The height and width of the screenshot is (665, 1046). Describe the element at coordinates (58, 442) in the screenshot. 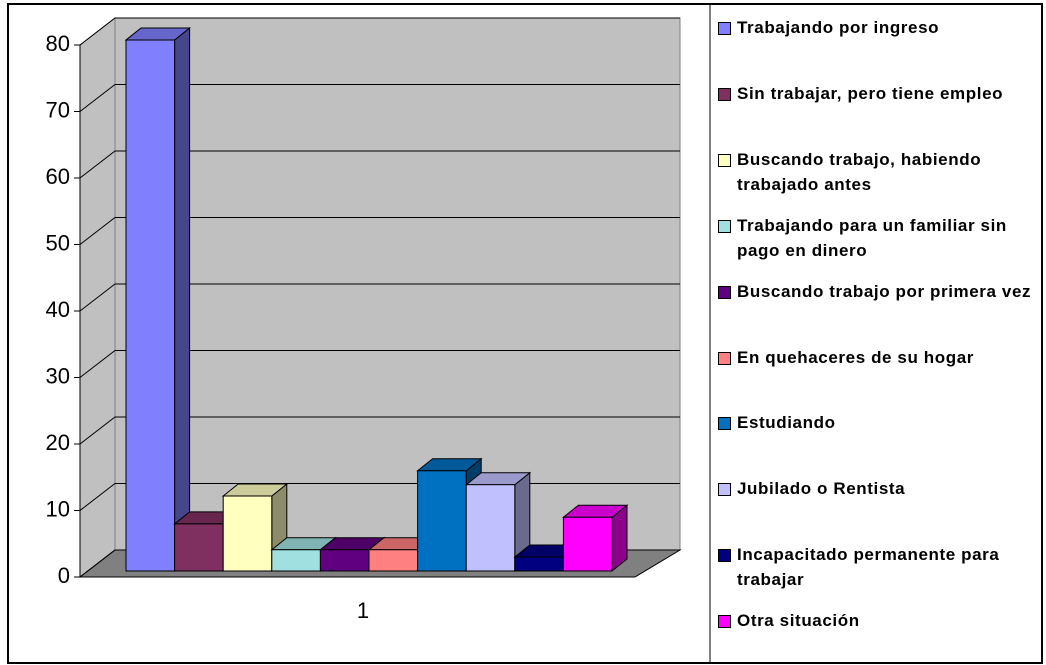

I see `y-tick-label: 20` at that location.